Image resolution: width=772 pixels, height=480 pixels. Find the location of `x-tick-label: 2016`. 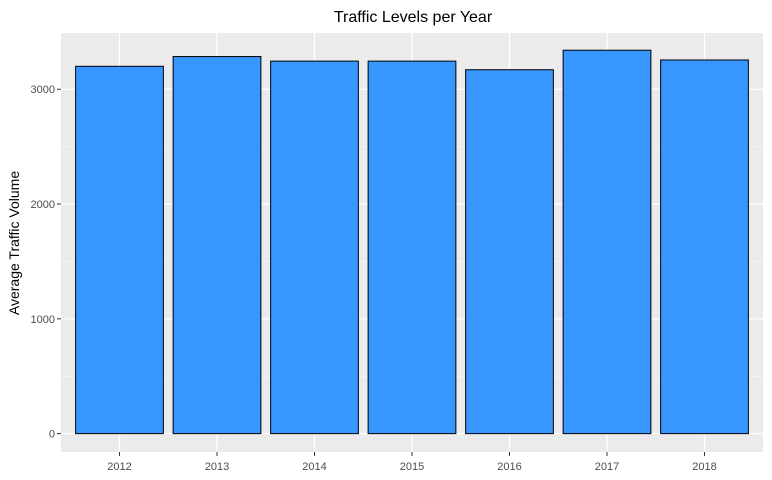

x-tick-label: 2016 is located at coordinates (509, 467).